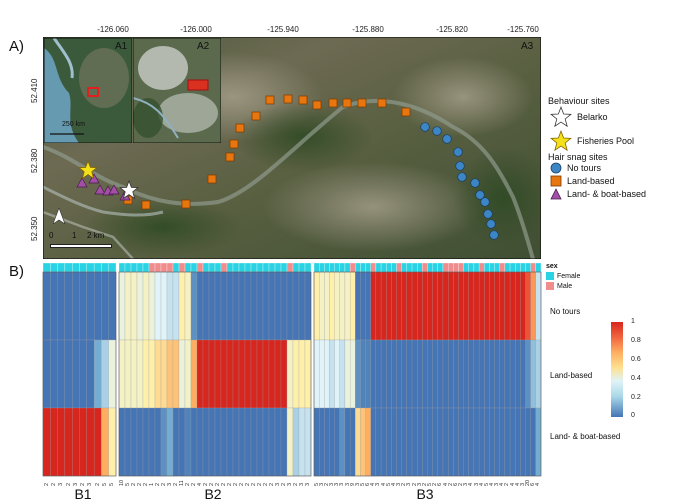 This screenshot has height=504, width=685. I want to click on belarko-star, so click(129, 190).